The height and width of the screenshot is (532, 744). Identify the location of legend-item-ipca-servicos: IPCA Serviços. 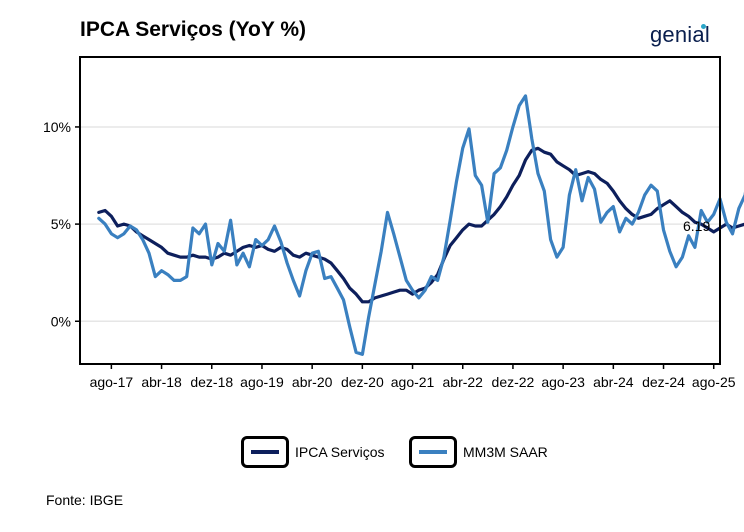
(312, 452).